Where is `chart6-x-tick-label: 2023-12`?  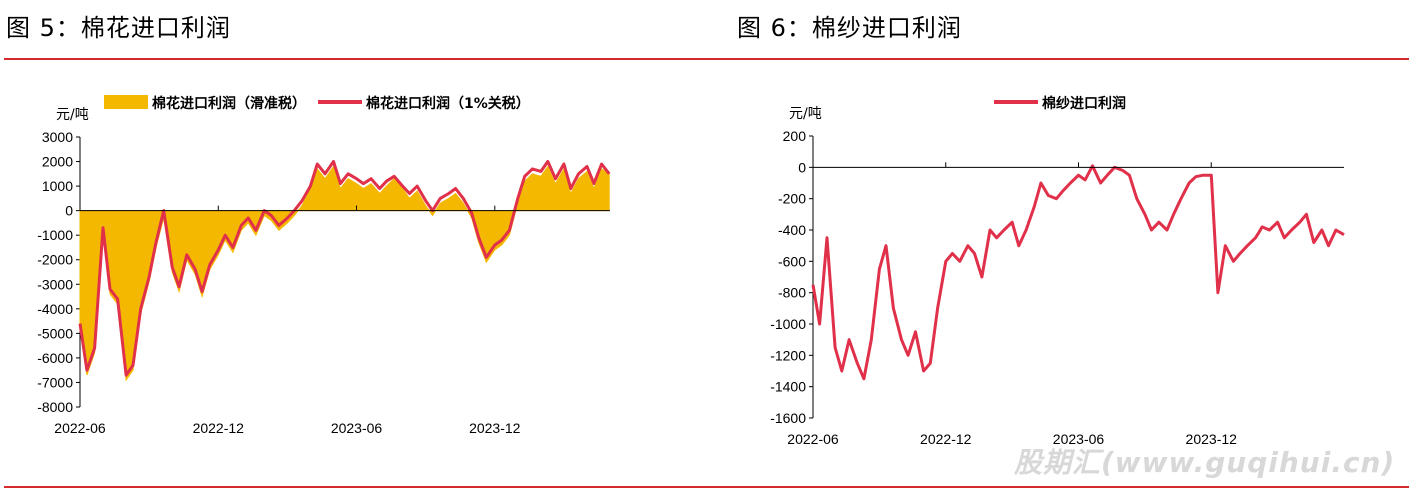
chart6-x-tick-label: 2023-12 is located at coordinates (1212, 439).